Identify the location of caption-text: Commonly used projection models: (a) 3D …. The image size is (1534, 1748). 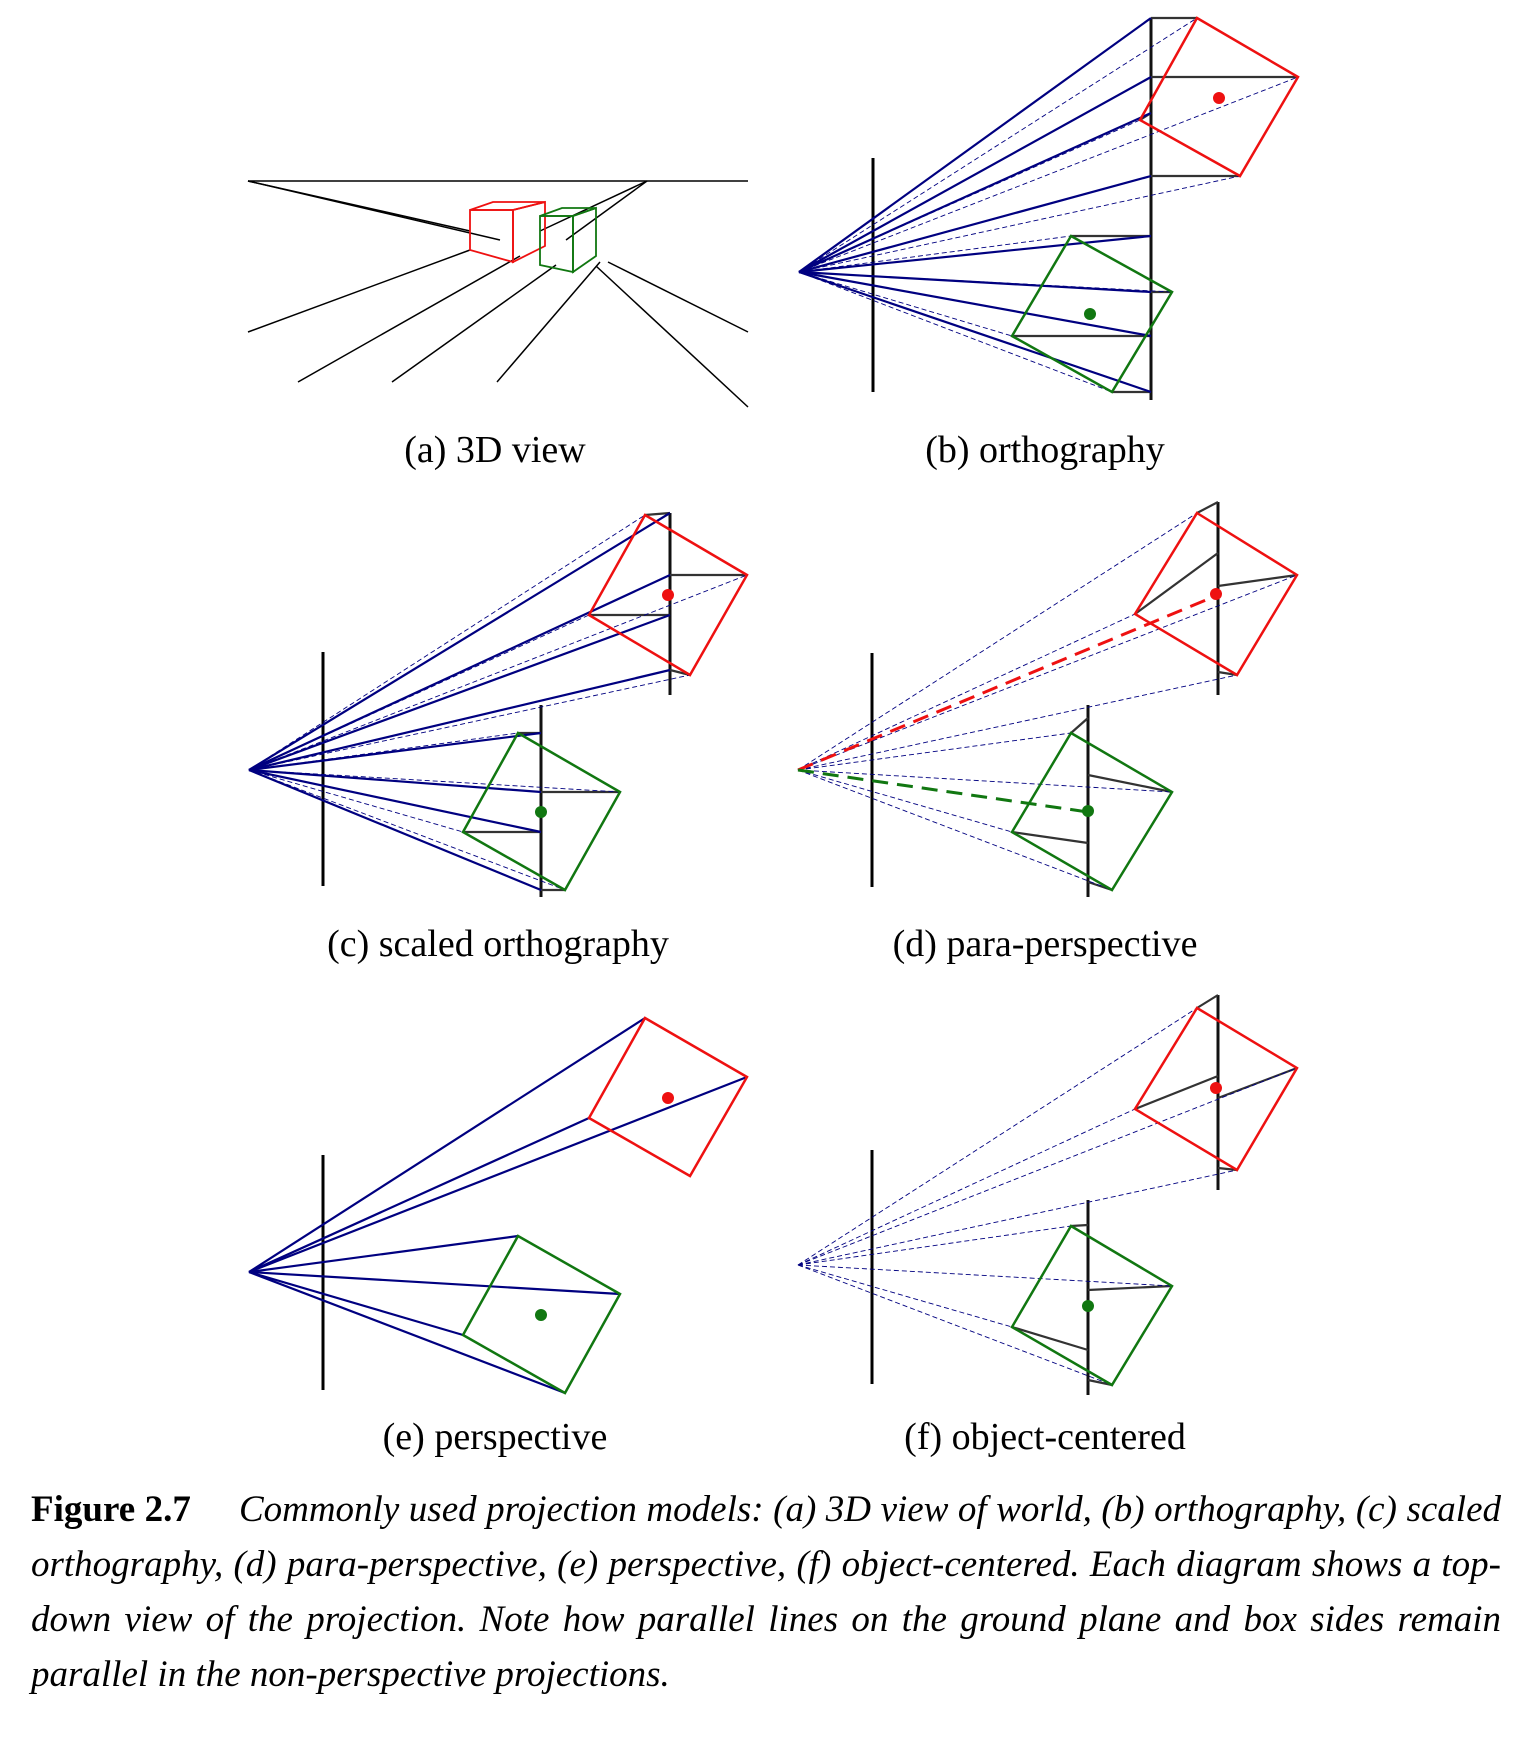
(766, 1592).